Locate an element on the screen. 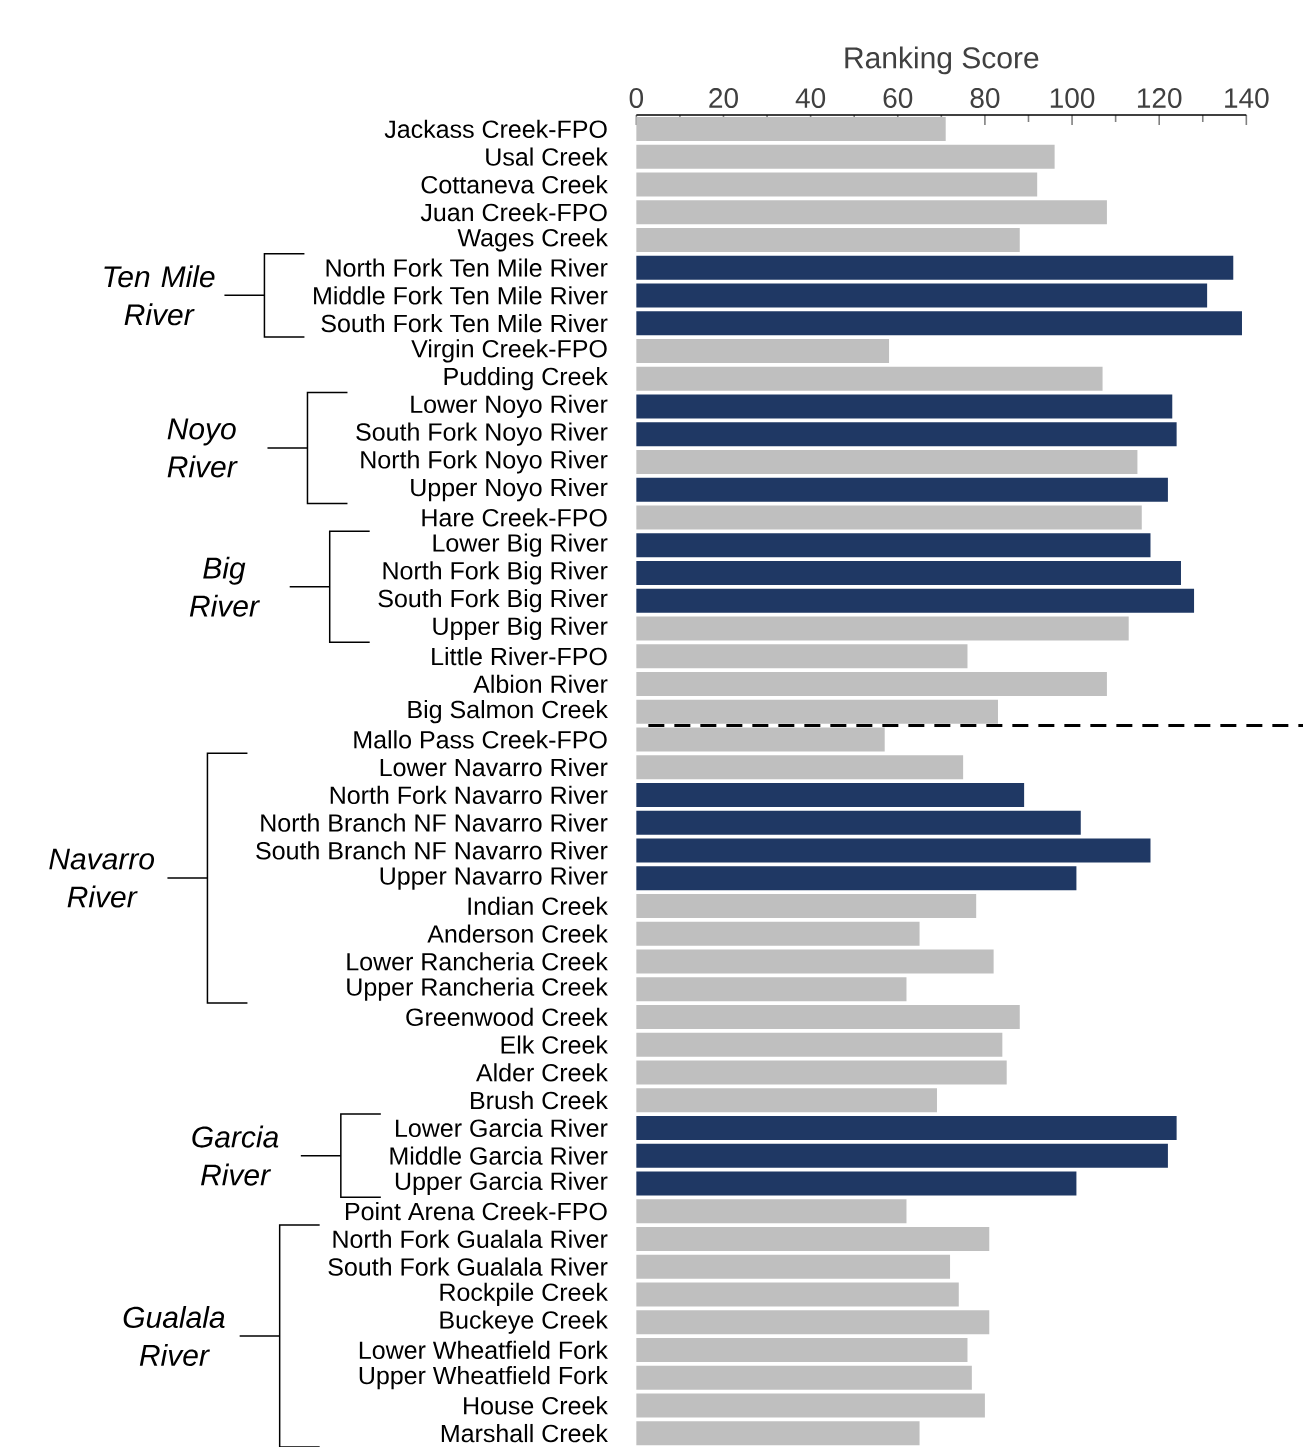 The width and height of the screenshot is (1303, 1447). y-tick-label: South Fork Noyo River is located at coordinates (482, 434).